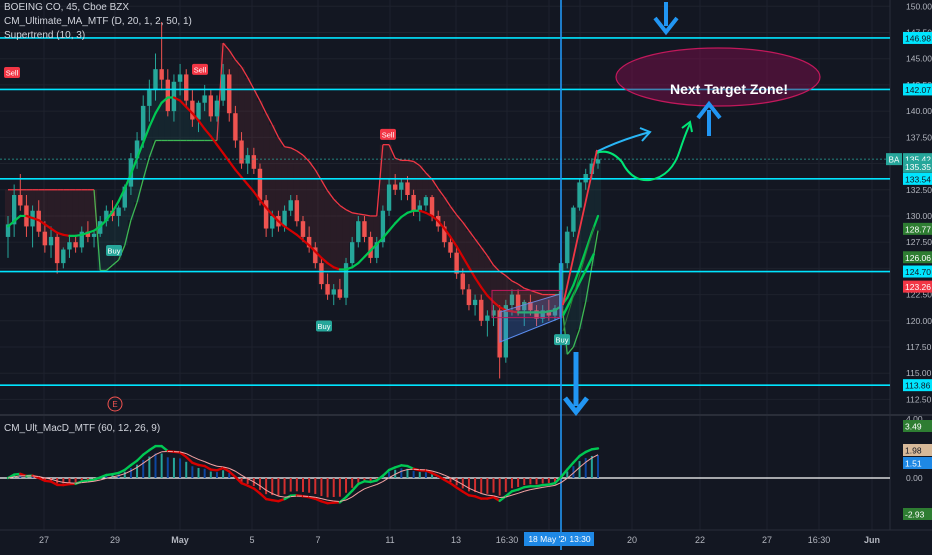  Describe the element at coordinates (894, 160) in the screenshot. I see `symbol-tag-label: BA` at that location.